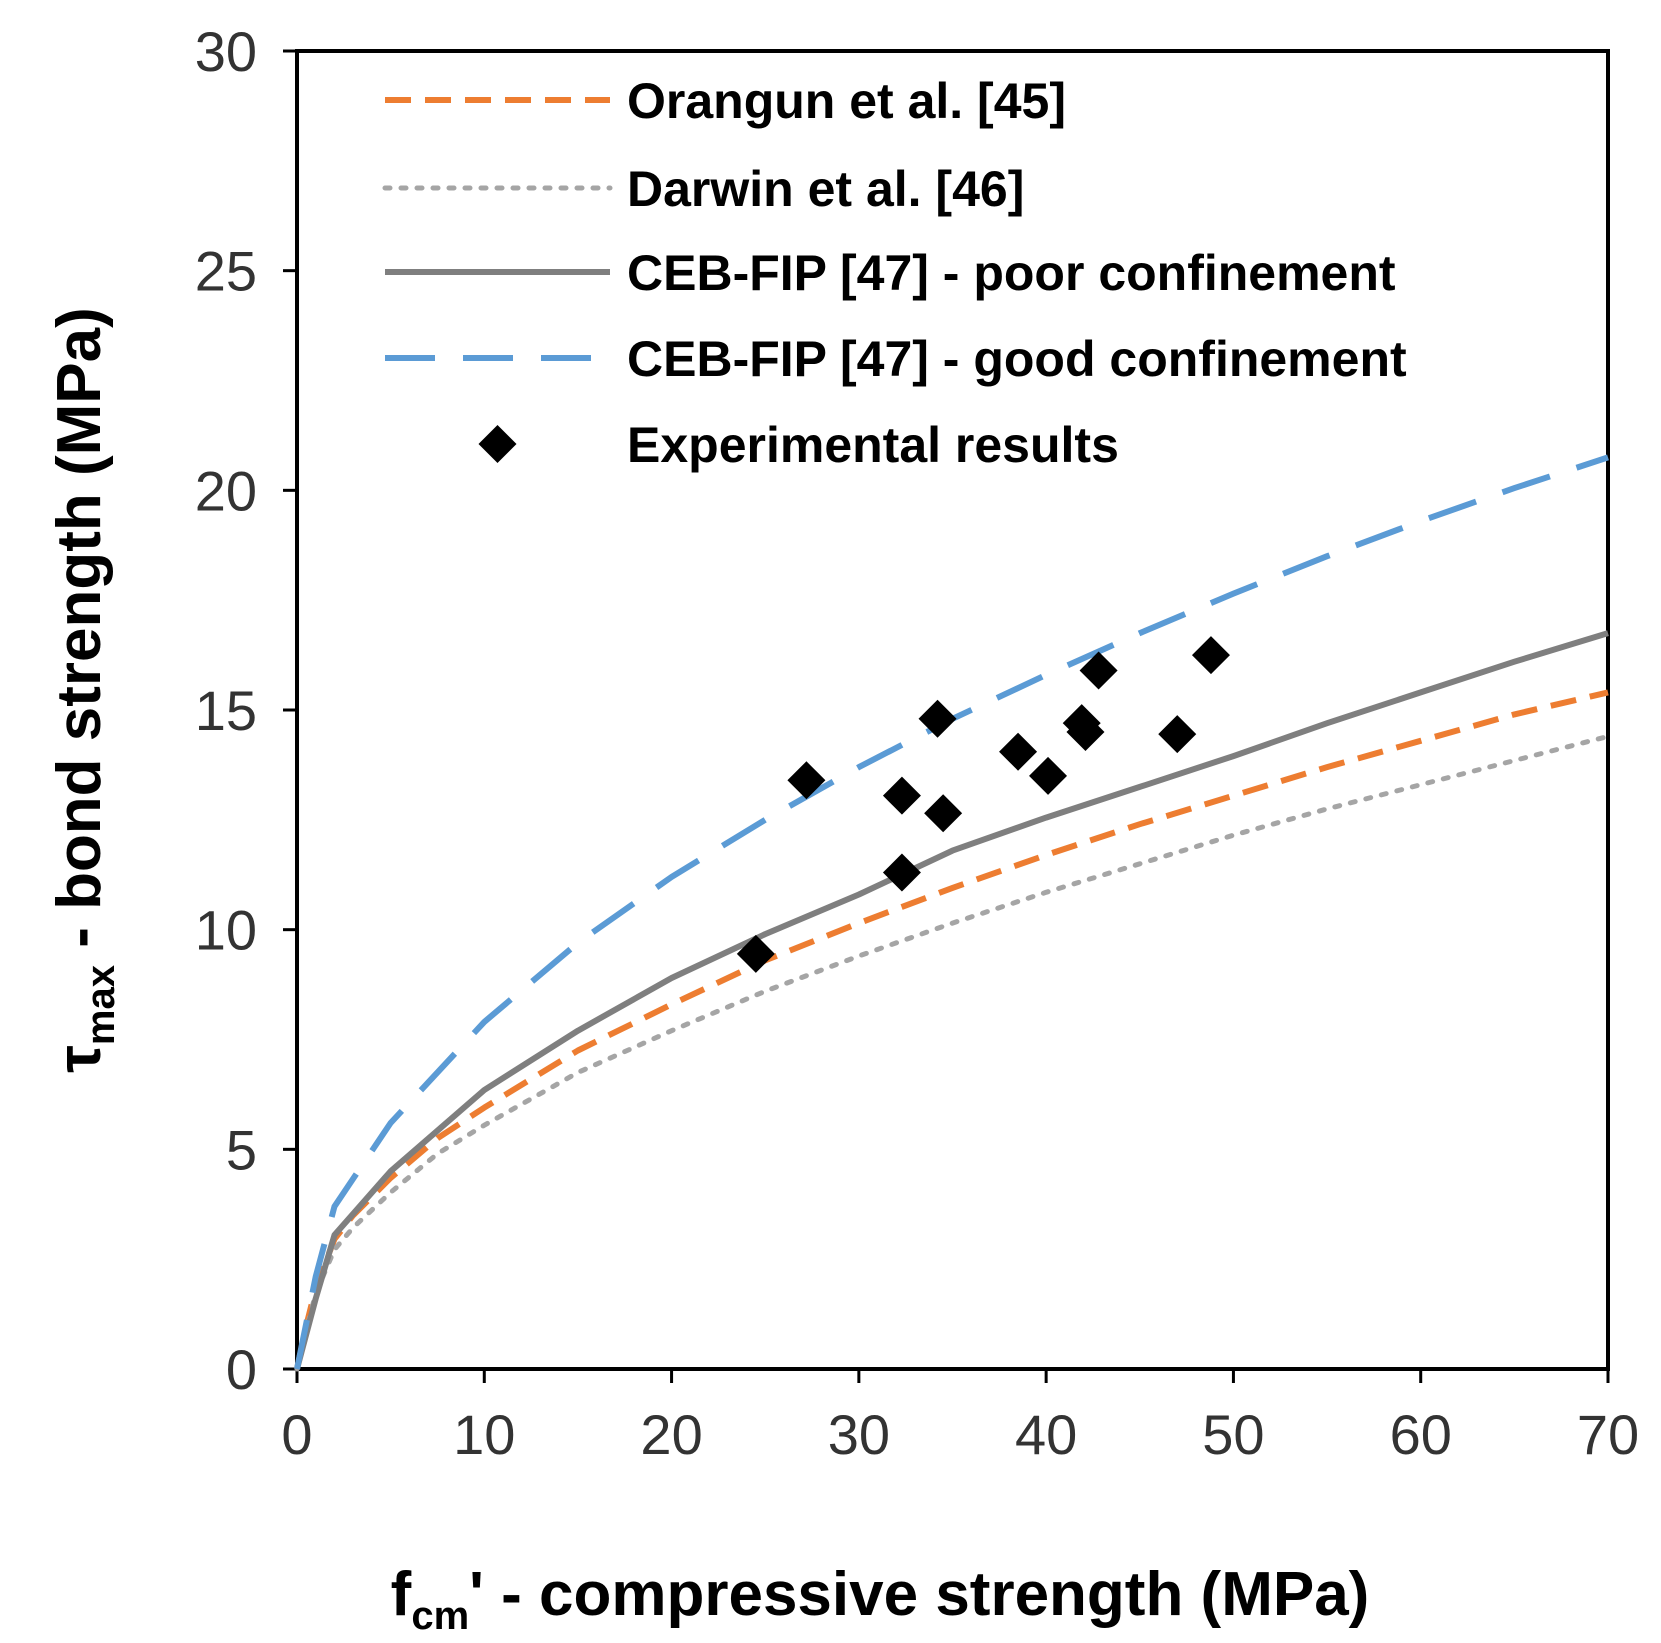 This screenshot has width=1661, height=1643. Describe the element at coordinates (825, 189) in the screenshot. I see `legend-label-1: Darwin et al. [46]` at that location.